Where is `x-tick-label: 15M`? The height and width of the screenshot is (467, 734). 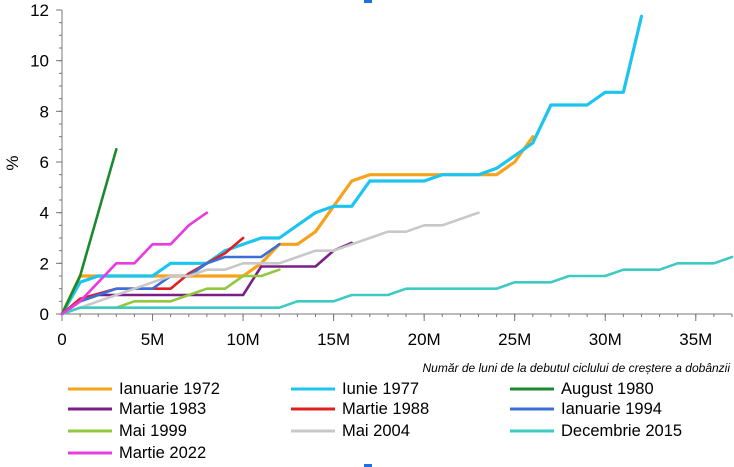
x-tick-label: 15M is located at coordinates (333, 339).